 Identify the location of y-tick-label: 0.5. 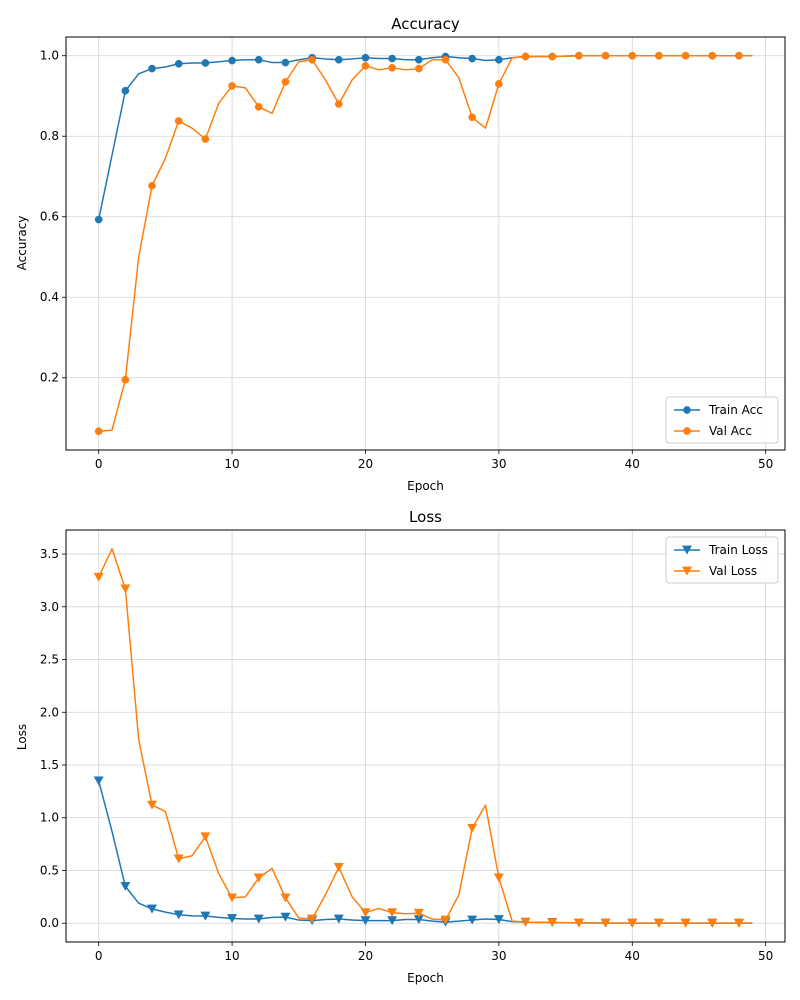
(49, 870).